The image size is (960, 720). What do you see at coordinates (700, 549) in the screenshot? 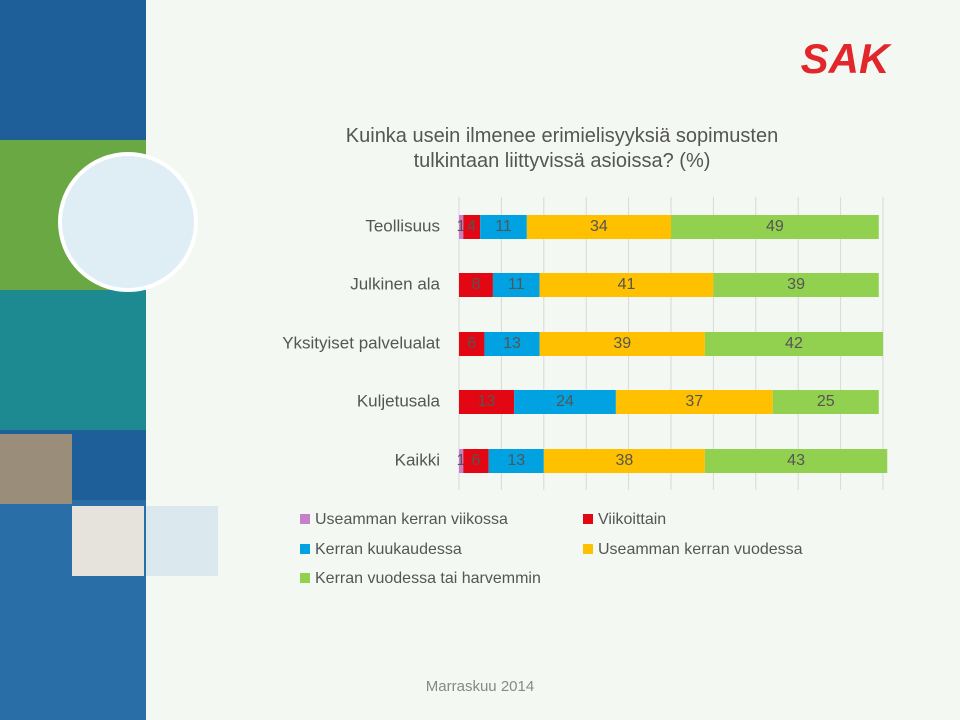
I see `legend-label: Useamman kerran vuodessa` at bounding box center [700, 549].